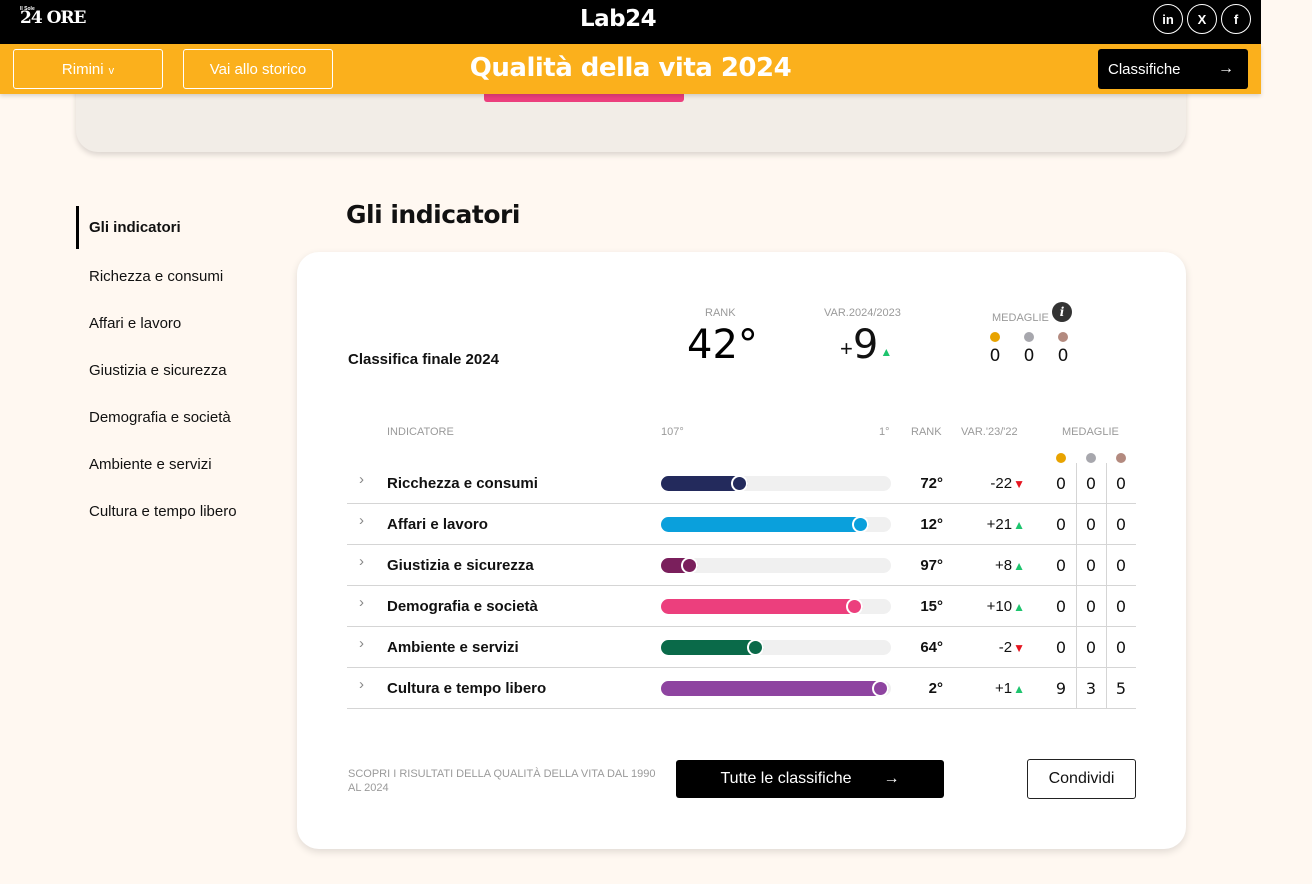 The width and height of the screenshot is (1312, 884). I want to click on col-indicator: INDICATORE, so click(420, 432).